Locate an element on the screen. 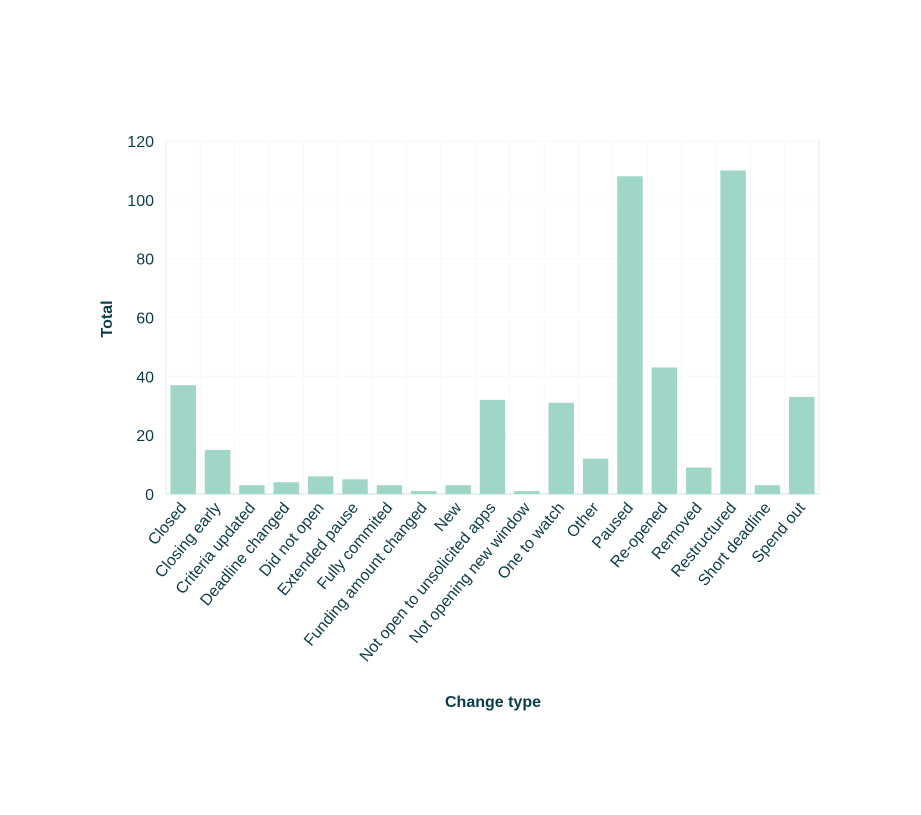 The image size is (921, 815). y-tick-label: 100 is located at coordinates (140, 201).